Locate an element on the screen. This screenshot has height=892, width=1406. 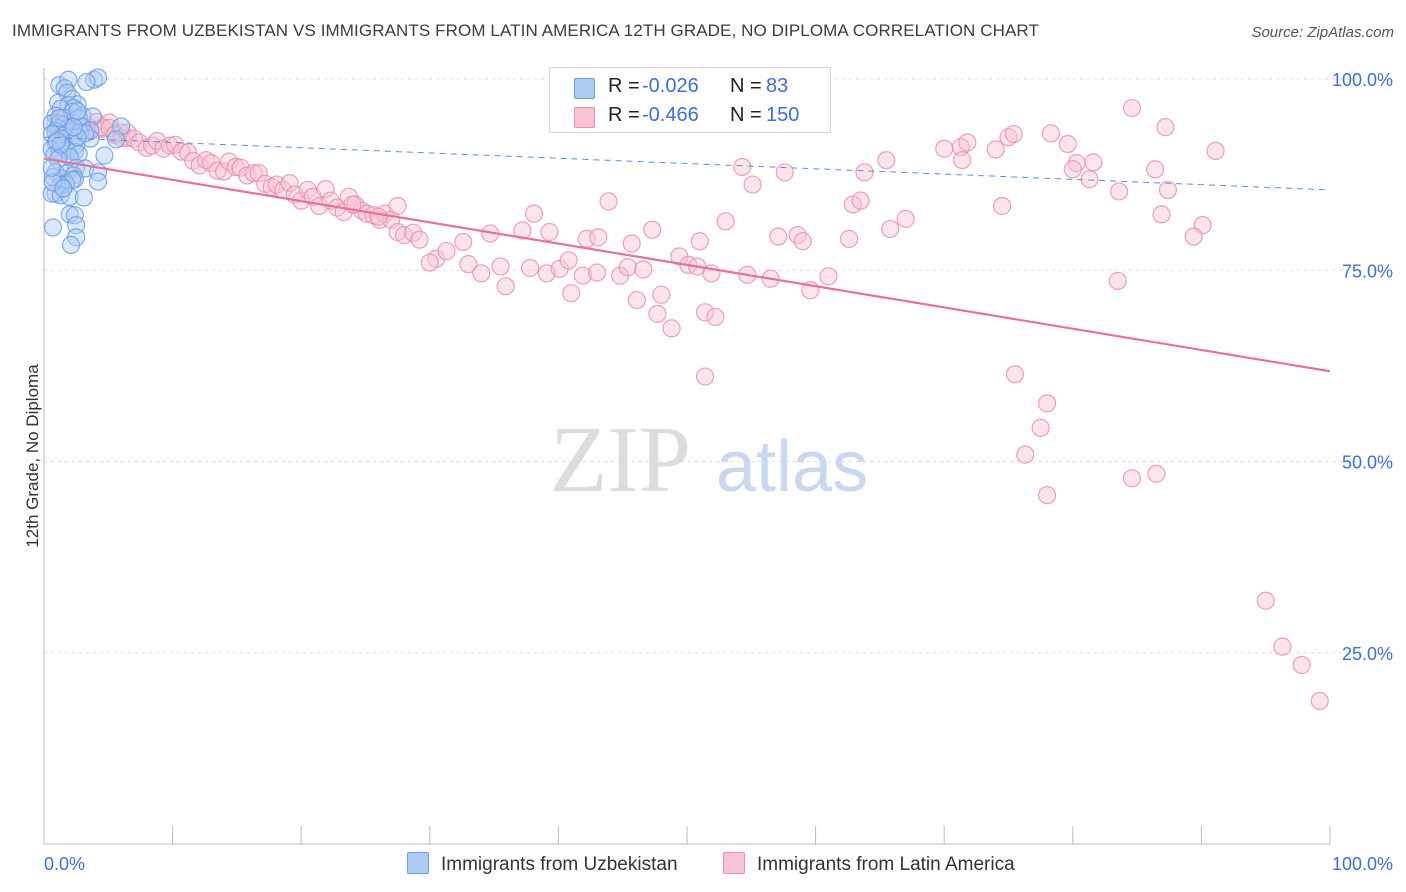
y-tick-label: 50.0% is located at coordinates (1367, 463).